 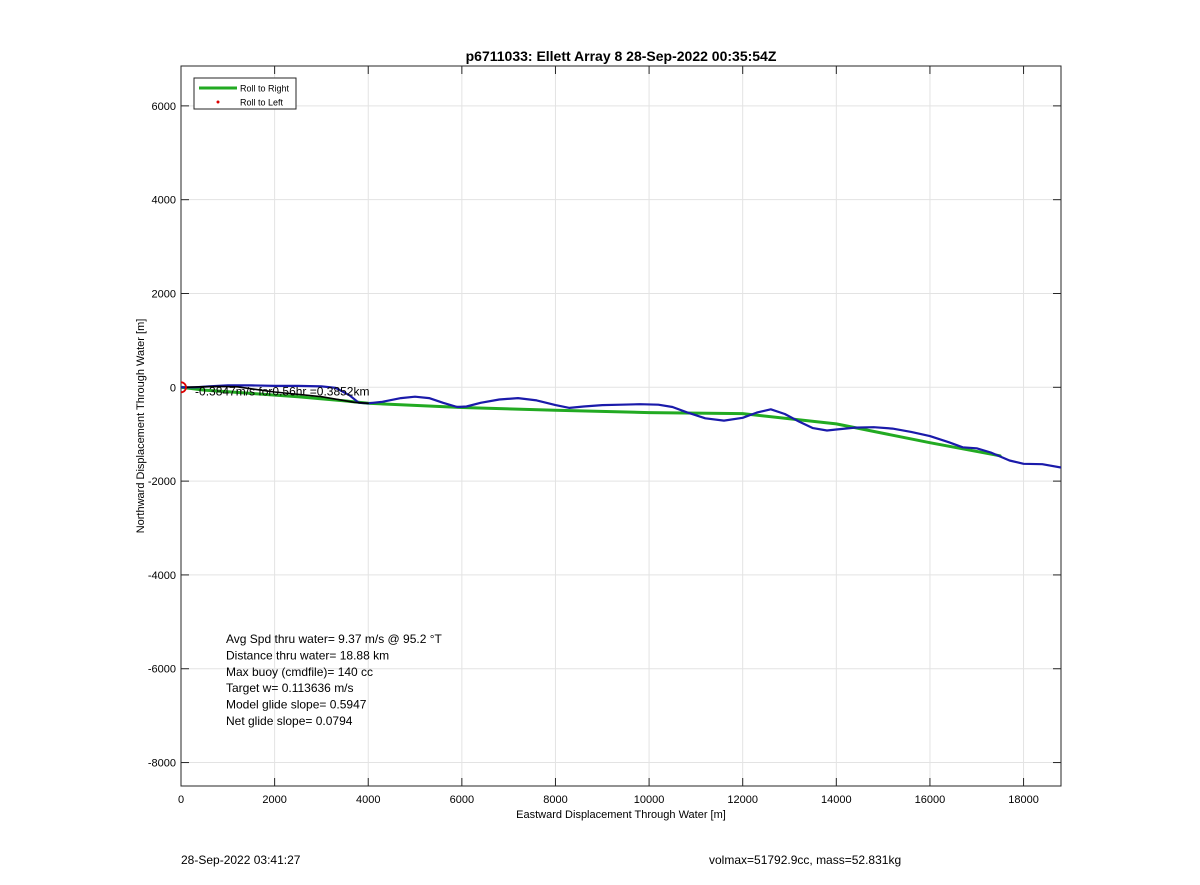 I want to click on y-tick-label: 6000, so click(x=164, y=107).